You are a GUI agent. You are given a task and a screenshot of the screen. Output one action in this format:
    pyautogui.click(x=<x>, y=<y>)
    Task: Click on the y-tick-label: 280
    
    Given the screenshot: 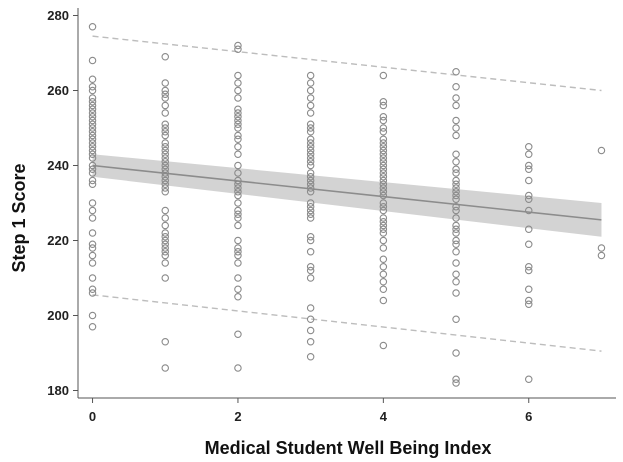 What is the action you would take?
    pyautogui.click(x=58, y=15)
    